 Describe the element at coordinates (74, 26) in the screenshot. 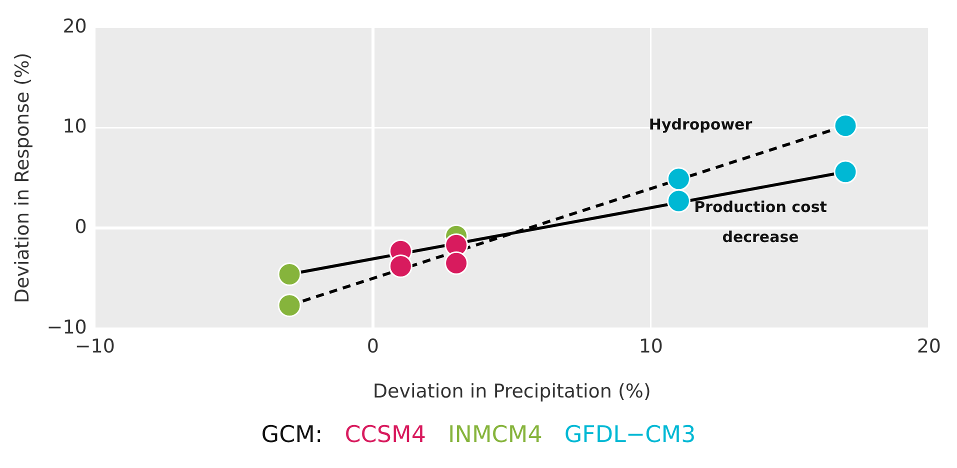

I see `y-tick-label: 20` at that location.